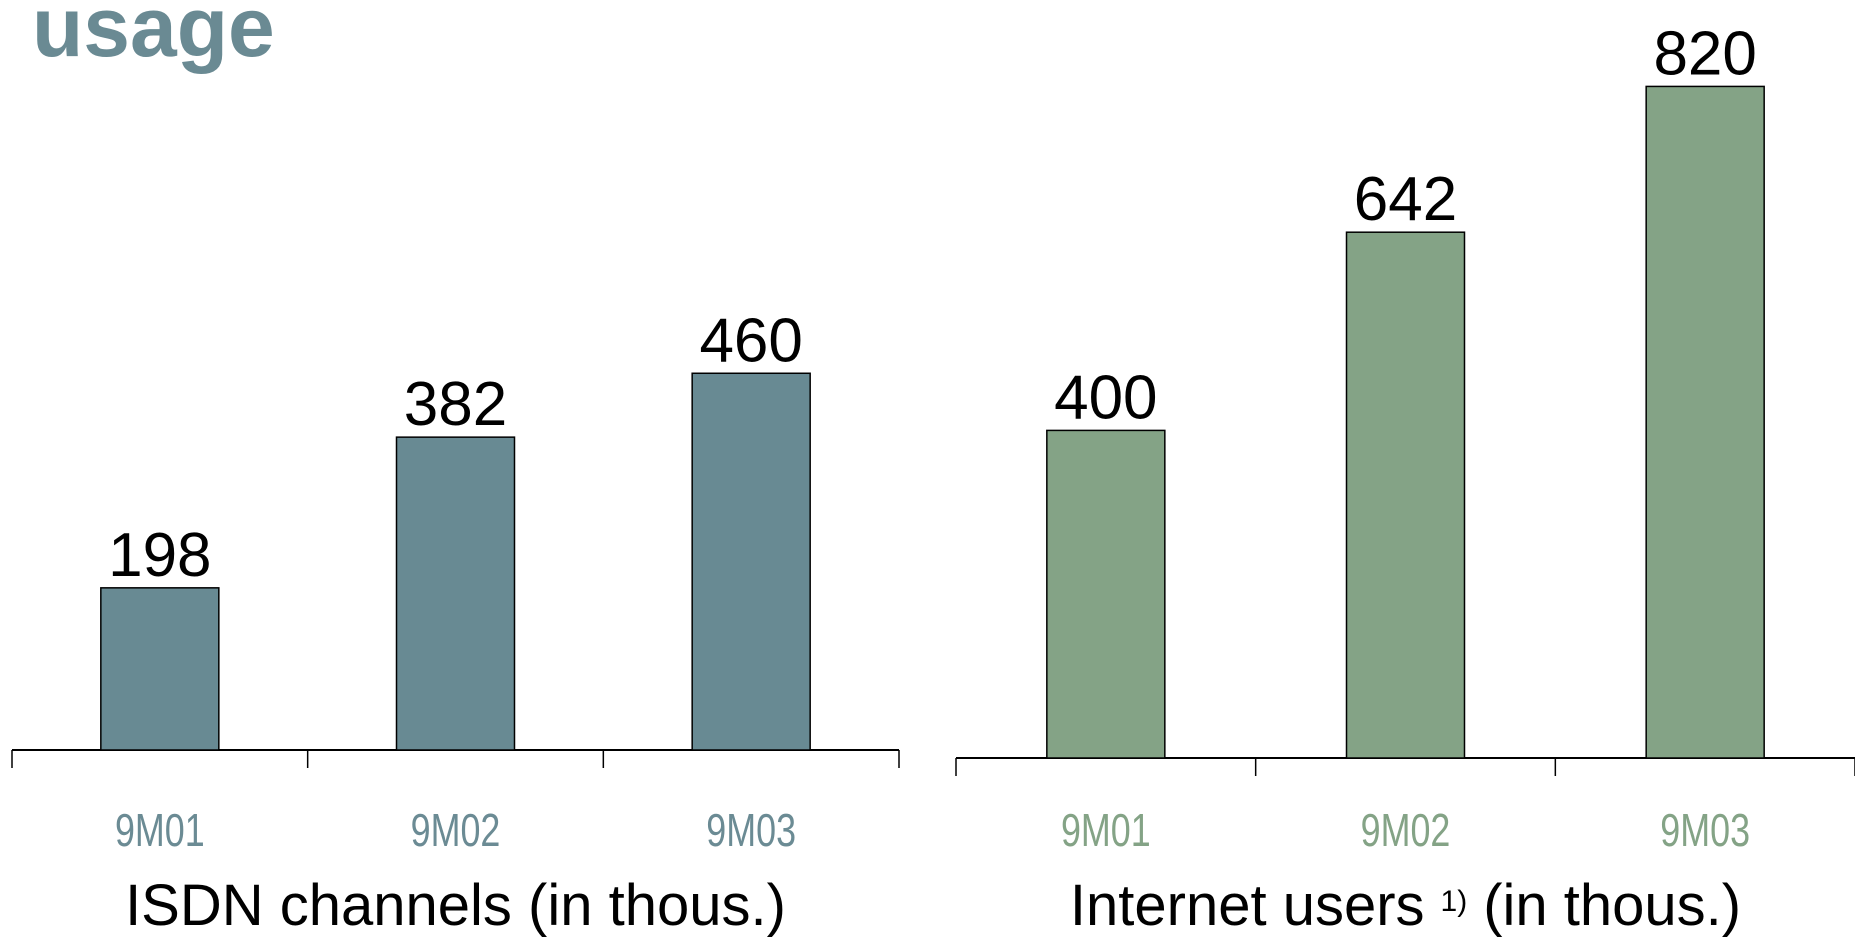 Image resolution: width=1855 pixels, height=942 pixels. I want to click on chart-label-text: ISDN channels (in thous.), so click(455, 905).